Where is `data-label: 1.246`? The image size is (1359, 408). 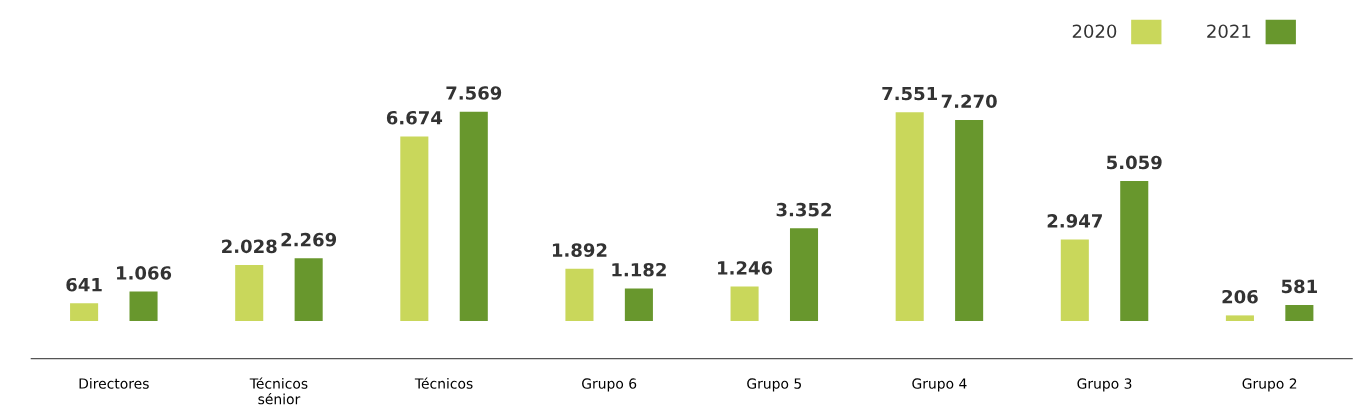 data-label: 1.246 is located at coordinates (745, 268).